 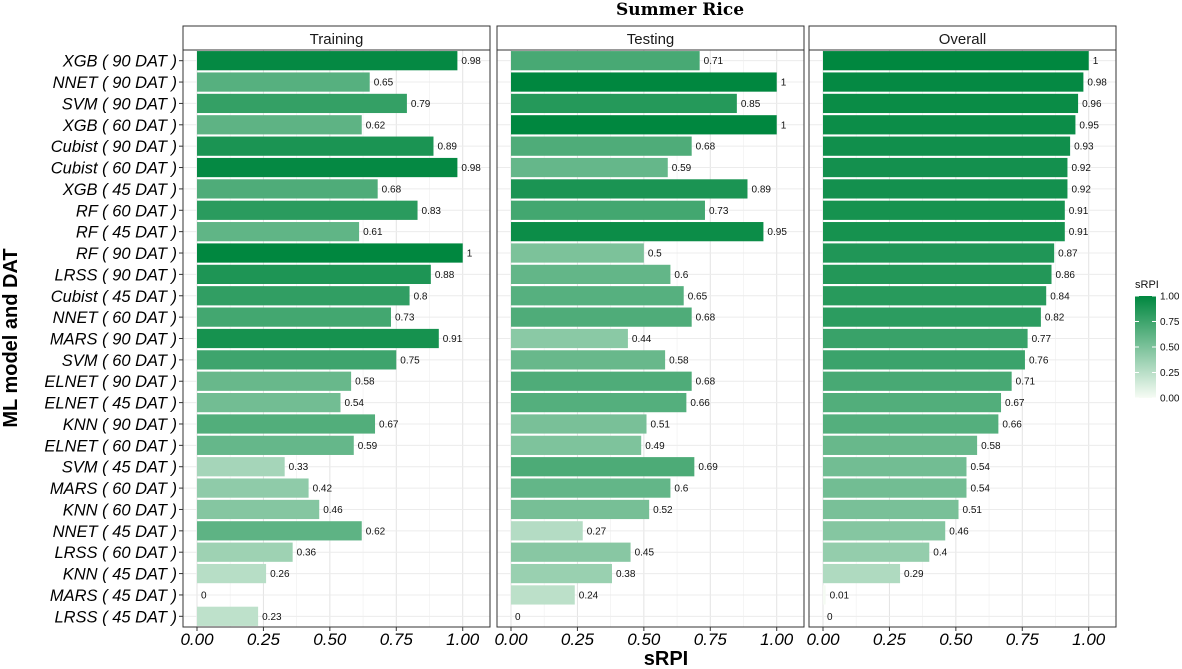 What do you see at coordinates (1157, 342) in the screenshot?
I see `color-legend: sRPI 1.00 0.75 0.50 0.25 0.00` at bounding box center [1157, 342].